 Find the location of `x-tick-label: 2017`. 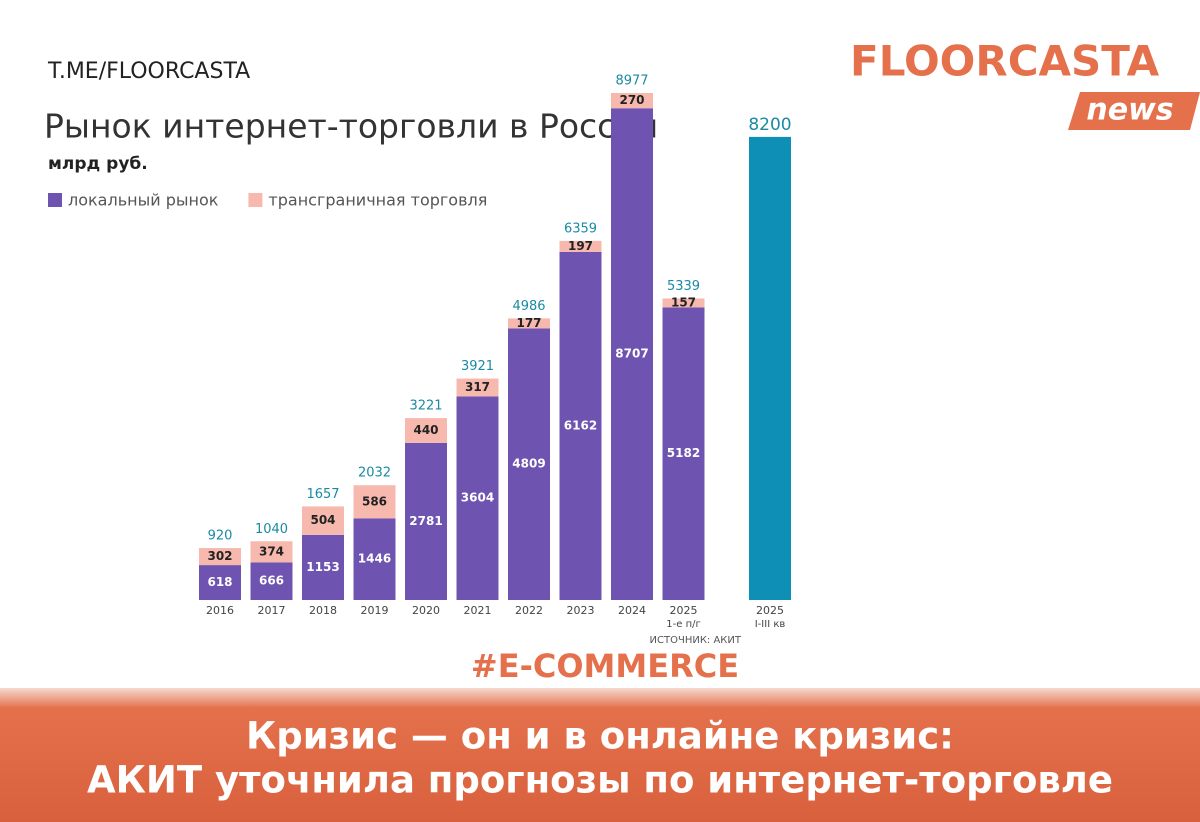

x-tick-label: 2017 is located at coordinates (272, 610).